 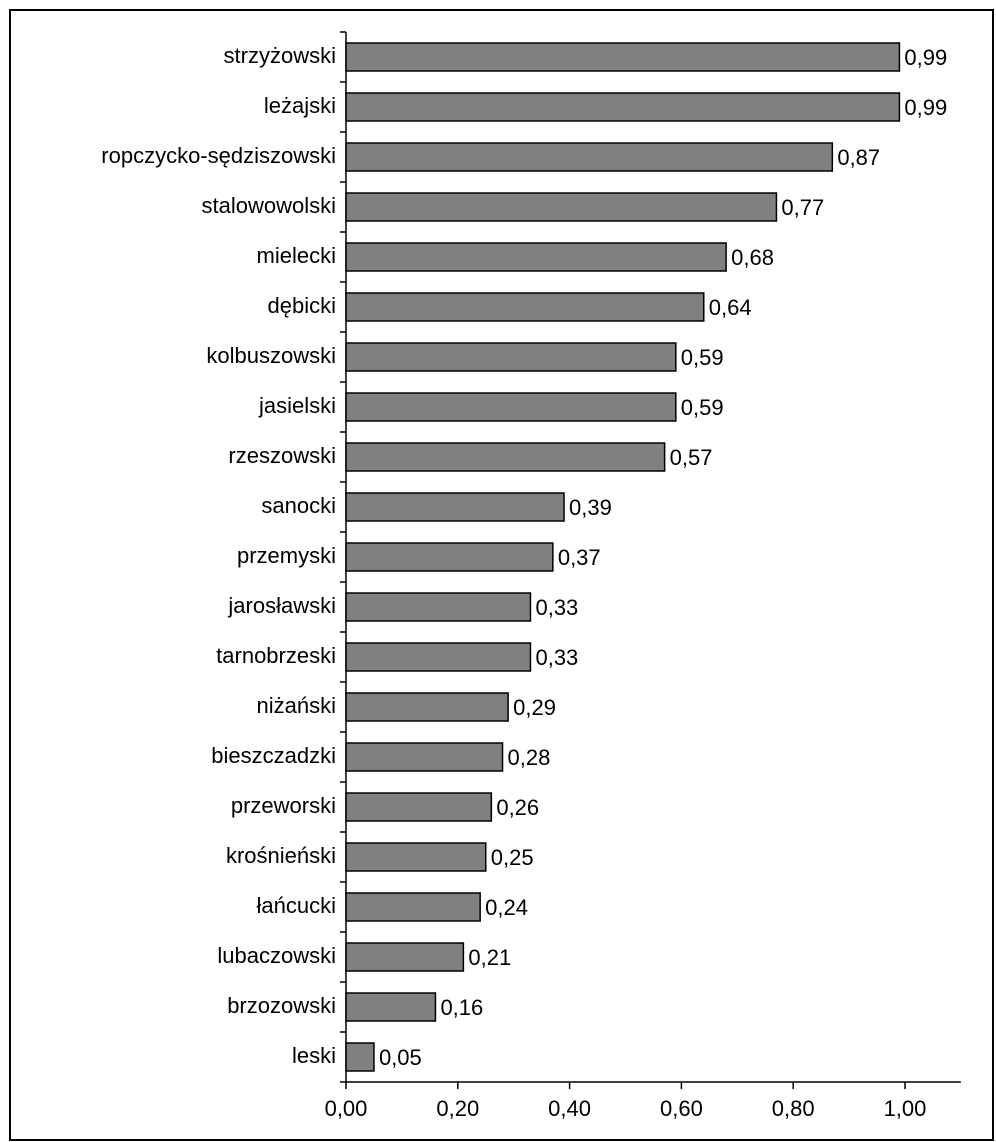 What do you see at coordinates (506, 907) in the screenshot?
I see `data-label: 0,24` at bounding box center [506, 907].